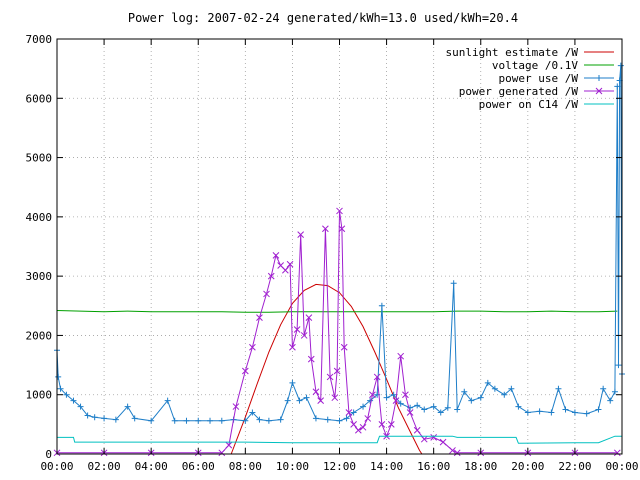  What do you see at coordinates (104, 466) in the screenshot?
I see `x-tick-label: 02:00` at bounding box center [104, 466].